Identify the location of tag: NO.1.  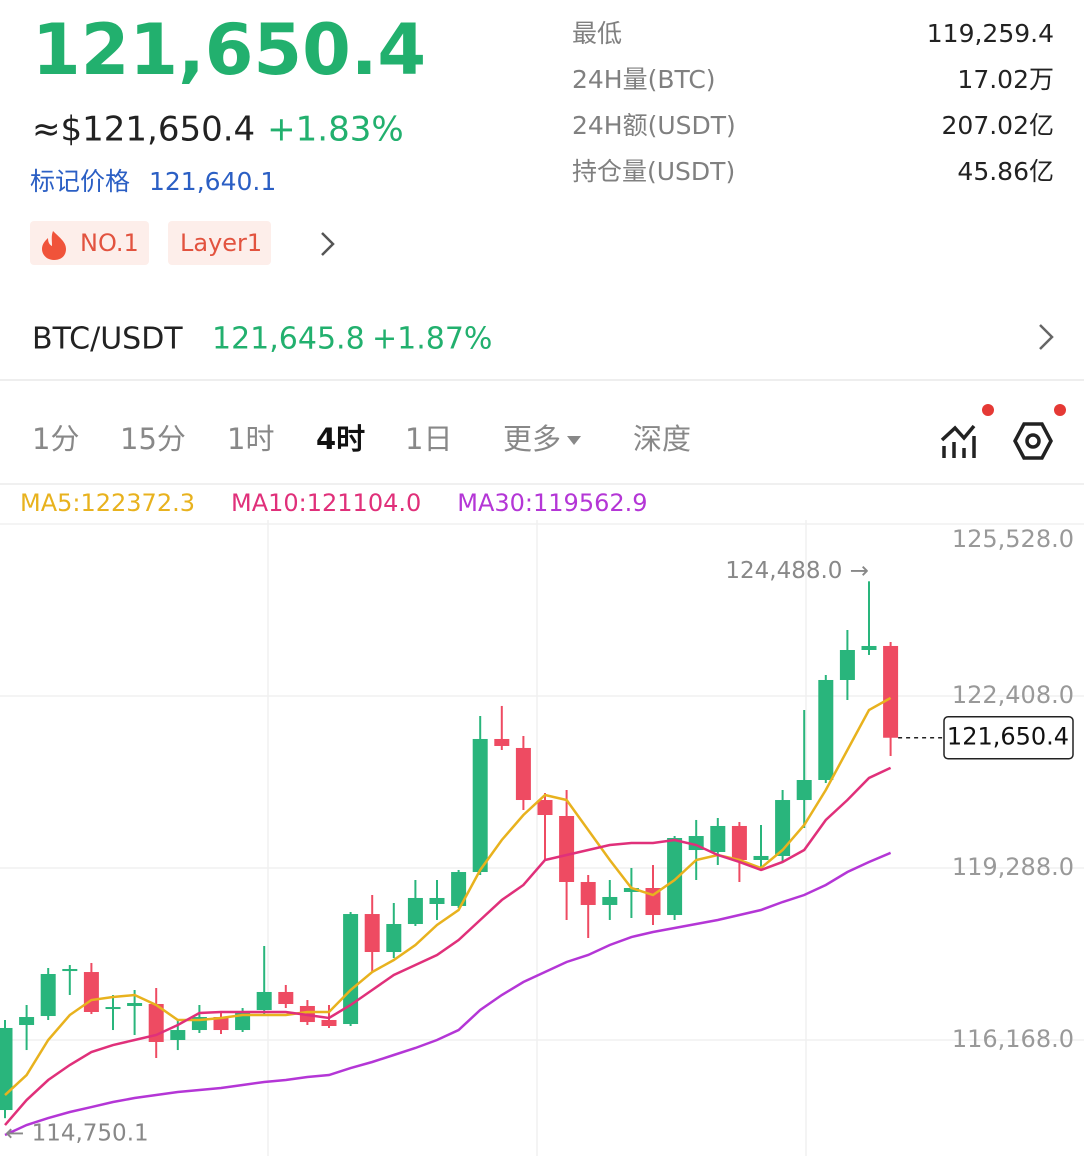
(109, 243).